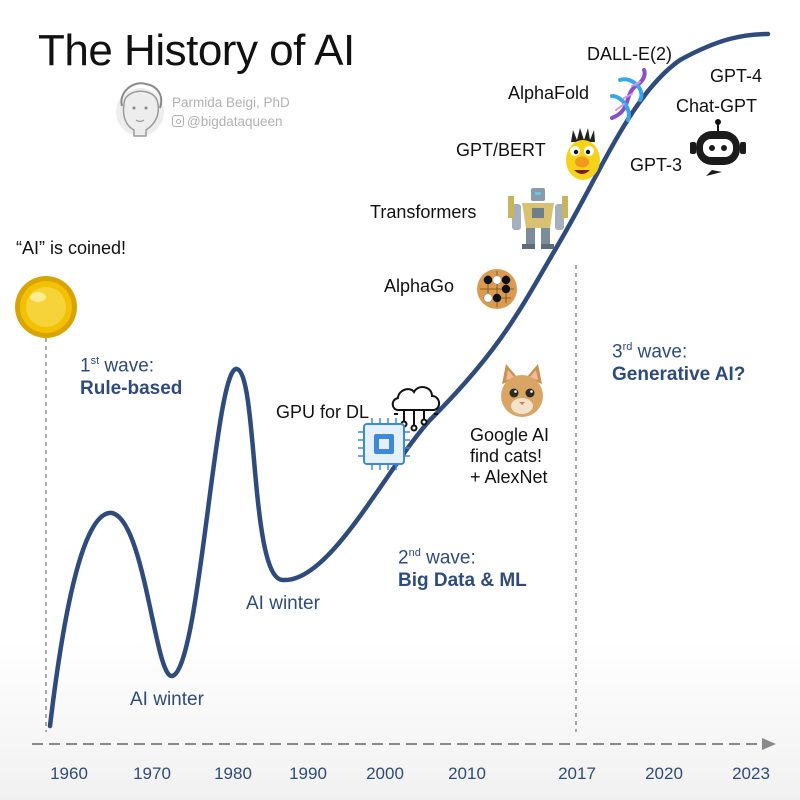 The image size is (800, 800). Describe the element at coordinates (69, 773) in the screenshot. I see `year-label: 1960` at that location.